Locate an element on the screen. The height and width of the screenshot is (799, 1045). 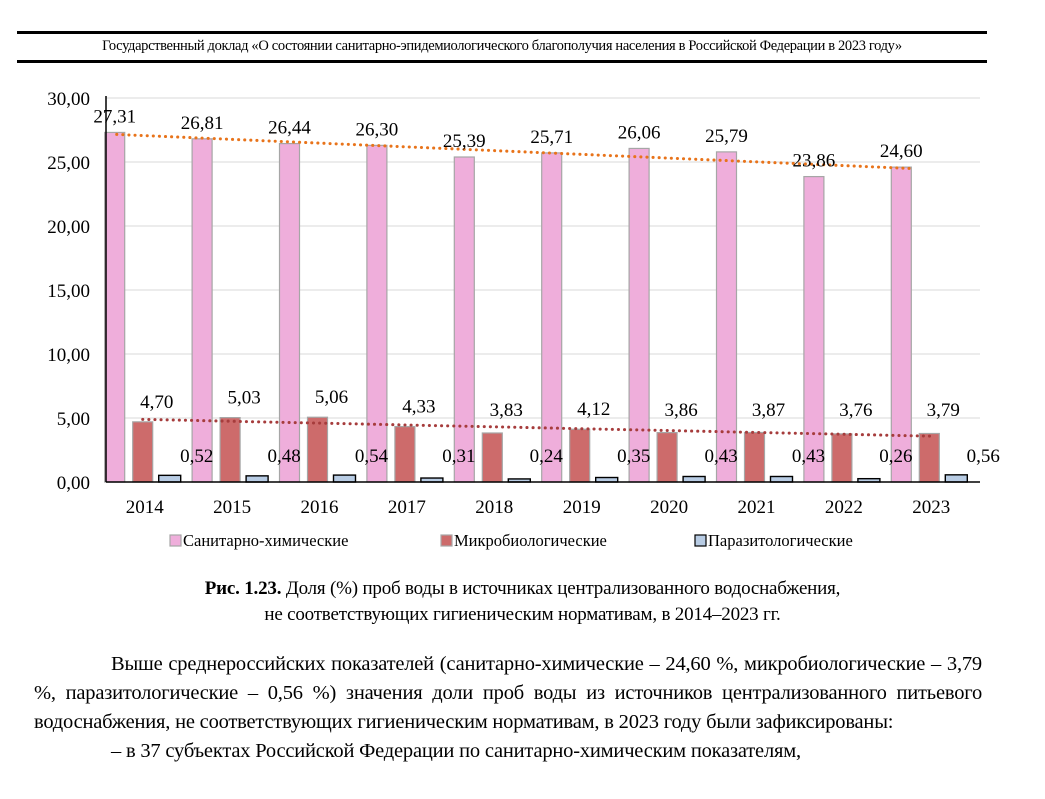
bar-microbiological-2016 is located at coordinates (317, 449).